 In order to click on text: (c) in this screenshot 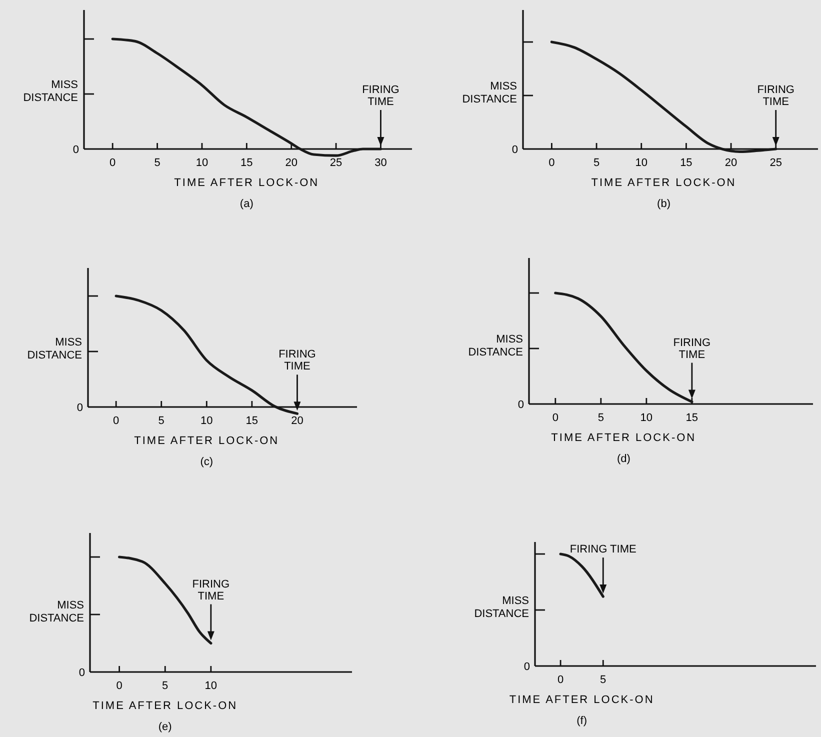, I will do `click(207, 462)`.